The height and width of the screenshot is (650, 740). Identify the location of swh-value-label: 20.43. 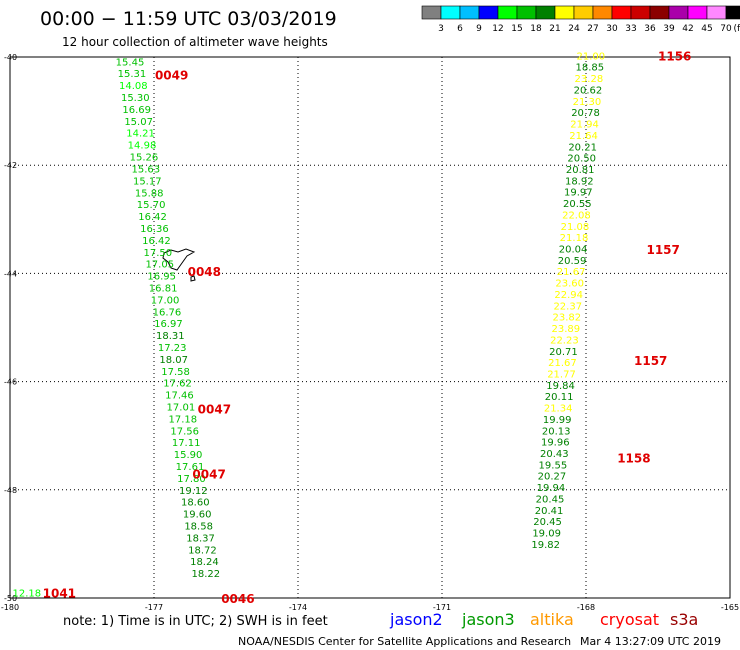
(554, 454).